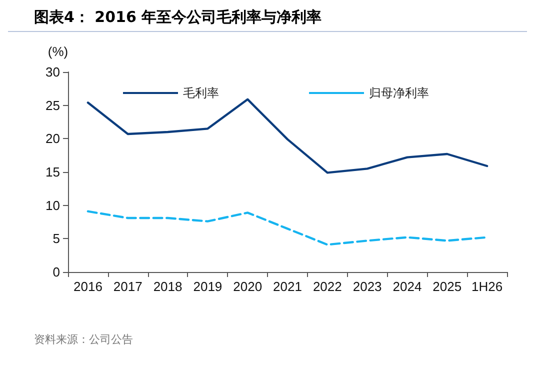 This screenshot has width=535, height=378. Describe the element at coordinates (53, 138) in the screenshot. I see `y-tick-label: 20` at that location.